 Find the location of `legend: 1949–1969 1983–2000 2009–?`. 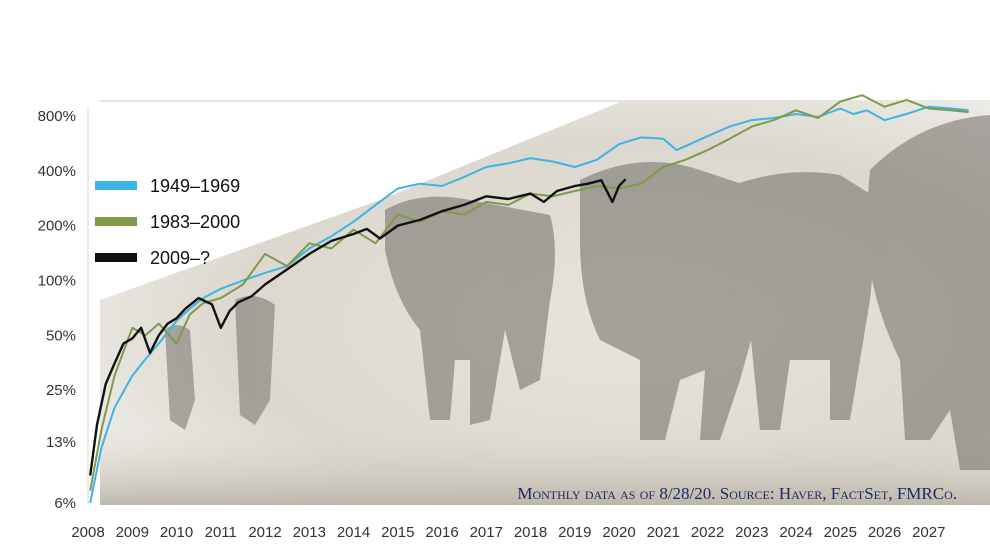

legend: 1949–1969 1983–2000 2009–? is located at coordinates (167, 222).